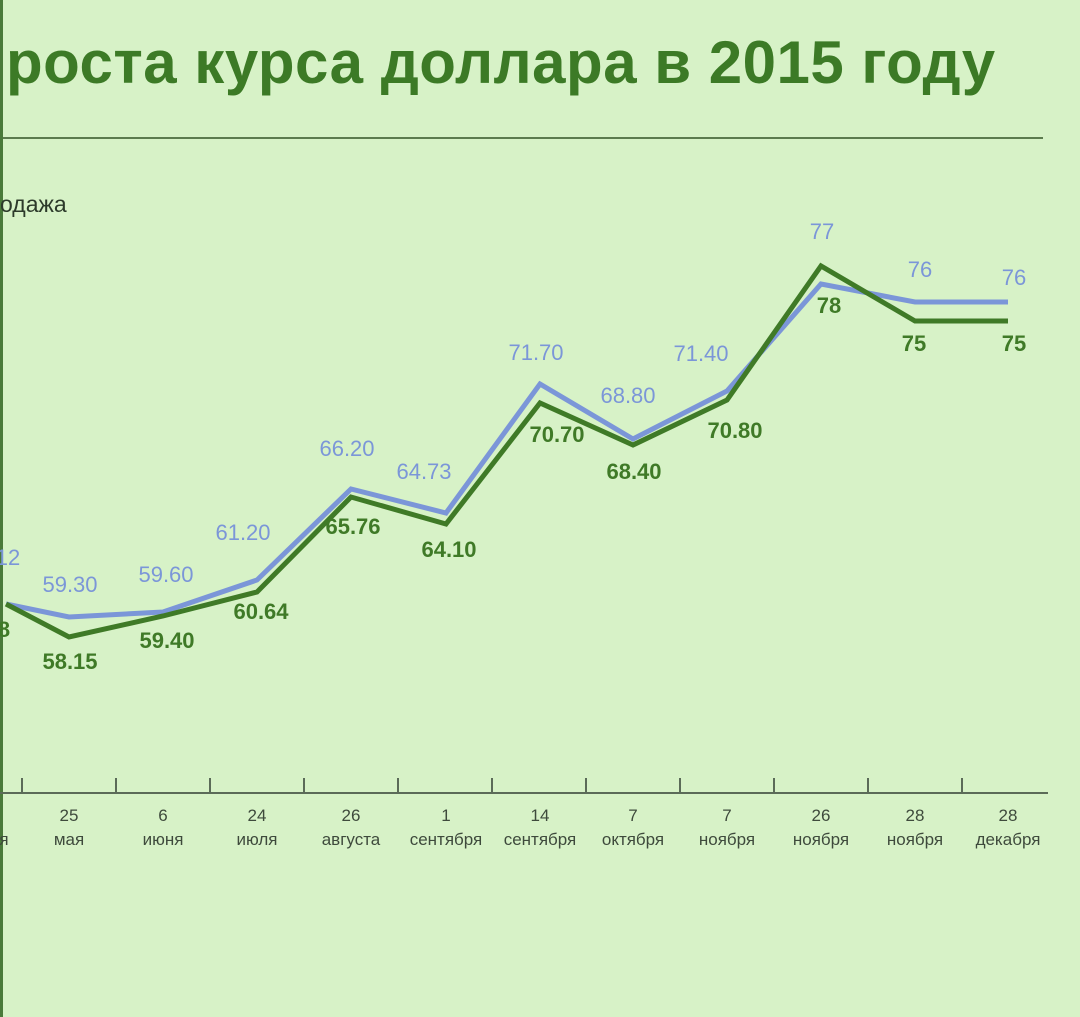  I want to click on green-data-label-3: 60.64, so click(261, 611).